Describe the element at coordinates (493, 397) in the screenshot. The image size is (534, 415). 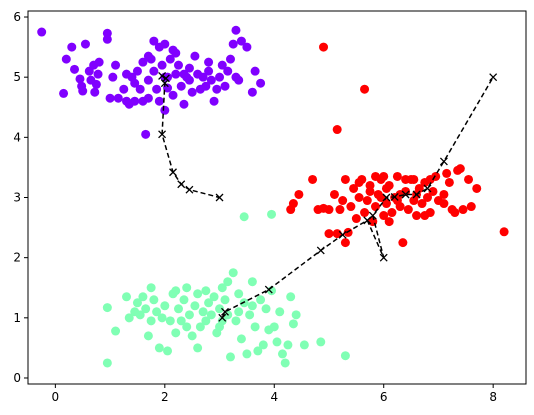
I see `x-tick-label-4: 8` at that location.